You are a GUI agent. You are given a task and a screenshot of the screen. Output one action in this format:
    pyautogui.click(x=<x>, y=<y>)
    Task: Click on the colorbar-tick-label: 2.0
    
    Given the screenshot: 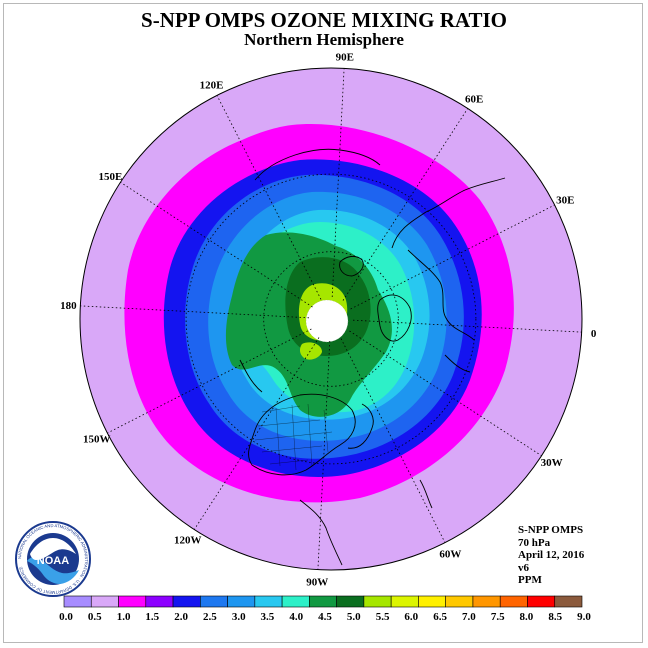 What is the action you would take?
    pyautogui.click(x=181, y=617)
    